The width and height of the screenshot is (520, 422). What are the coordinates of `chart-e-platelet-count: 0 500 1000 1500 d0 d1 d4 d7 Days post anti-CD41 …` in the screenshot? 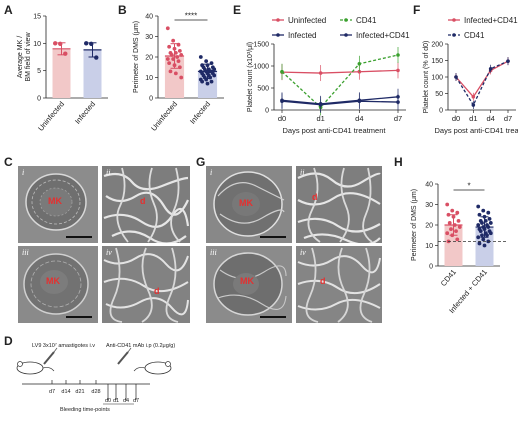 It's located at (328, 75).